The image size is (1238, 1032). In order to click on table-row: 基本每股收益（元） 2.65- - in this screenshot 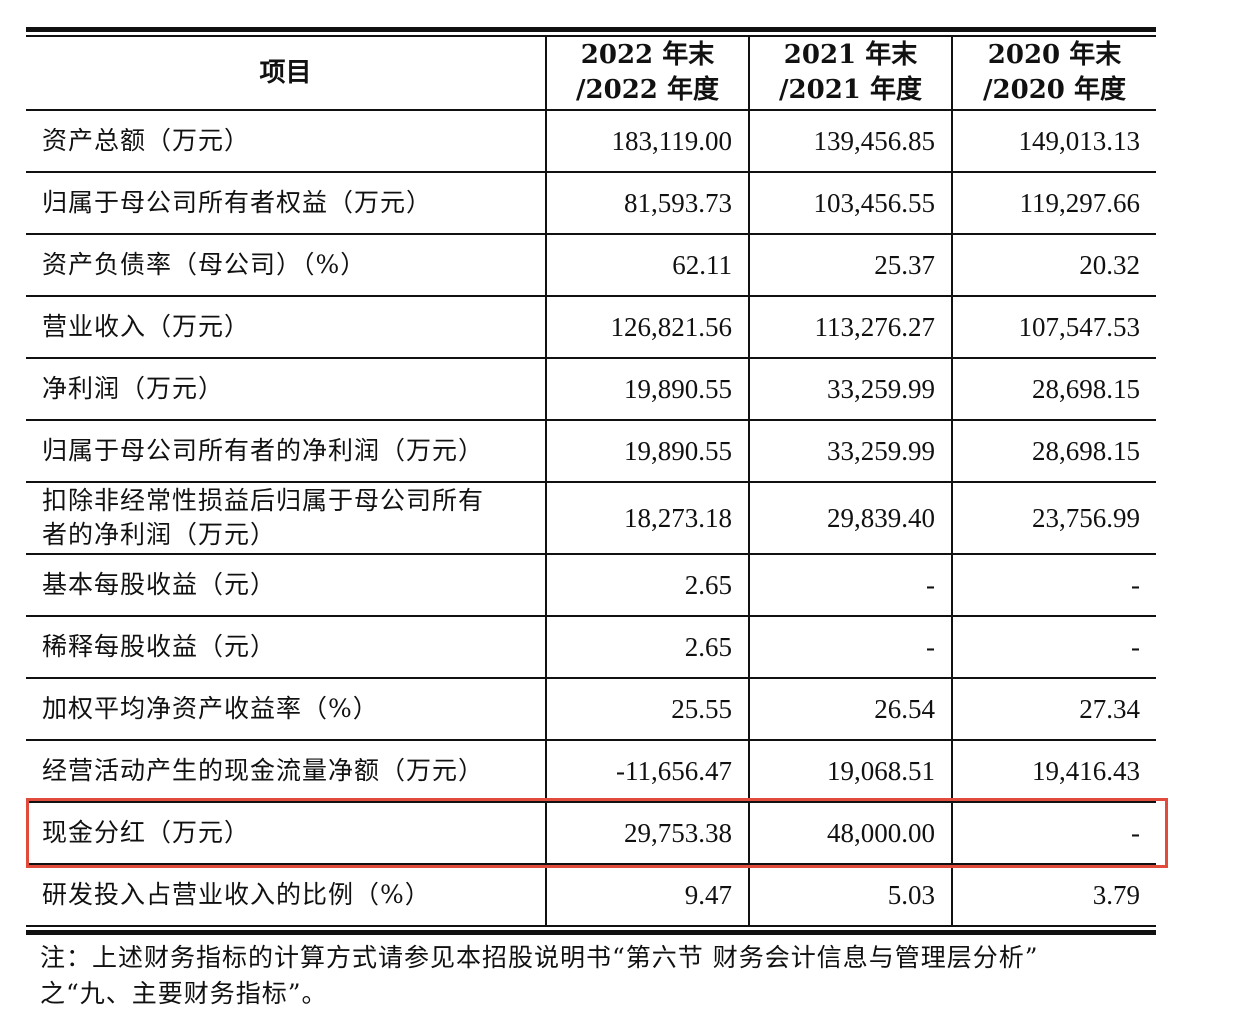, I will do `click(591, 585)`.